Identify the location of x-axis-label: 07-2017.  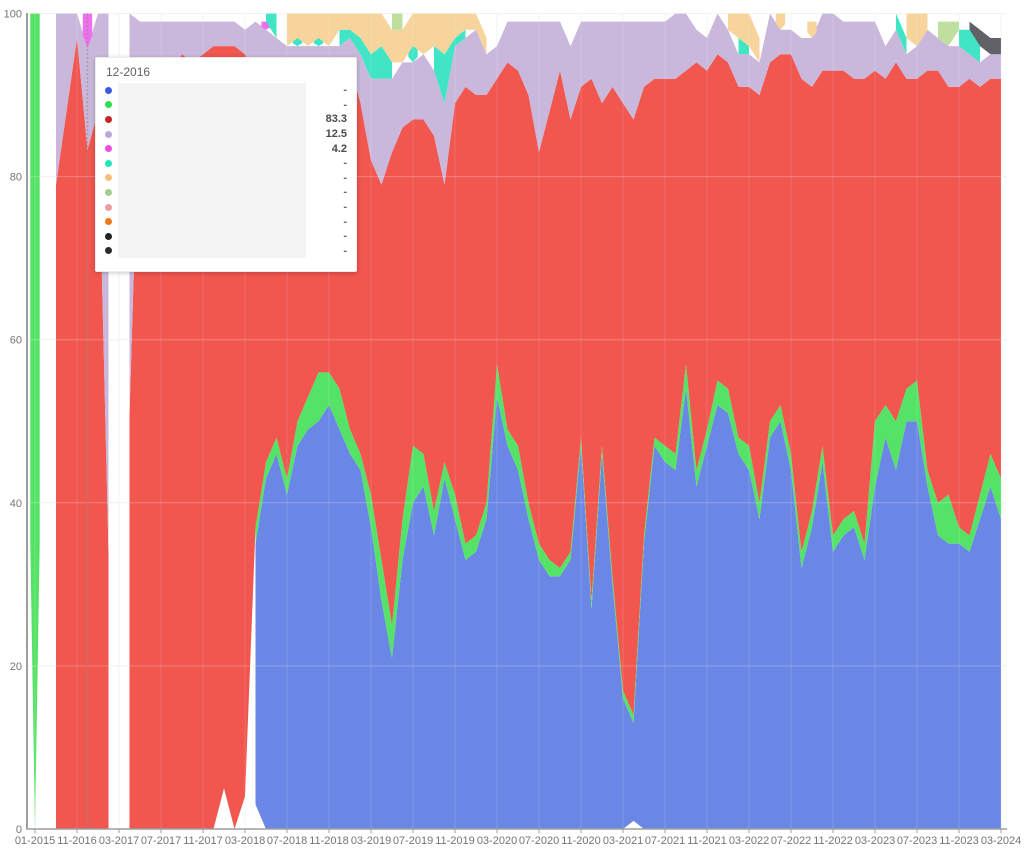
(161, 841).